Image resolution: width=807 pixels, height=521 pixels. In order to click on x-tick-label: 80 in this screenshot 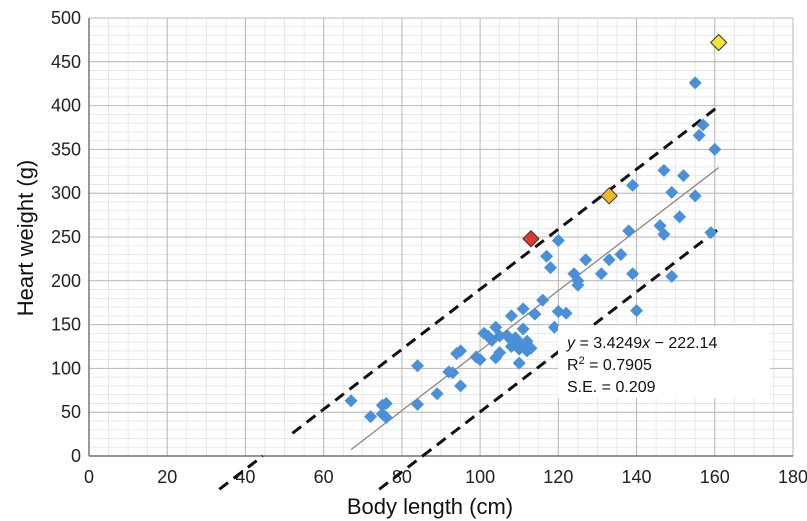, I will do `click(402, 477)`.